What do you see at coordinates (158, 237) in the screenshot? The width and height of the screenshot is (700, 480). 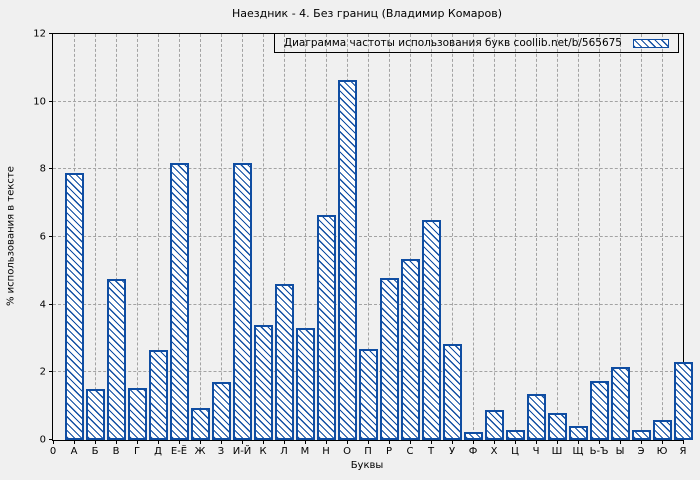 I see `gridline-vertical-Д` at bounding box center [158, 237].